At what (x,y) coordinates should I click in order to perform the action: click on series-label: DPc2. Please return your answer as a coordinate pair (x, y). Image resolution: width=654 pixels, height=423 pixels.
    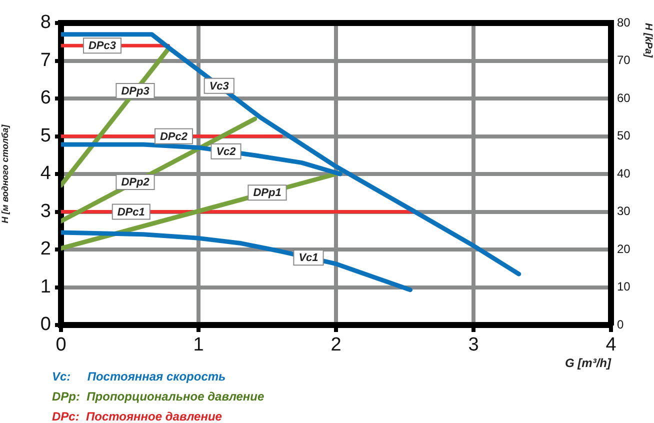
    Looking at the image, I should click on (174, 136).